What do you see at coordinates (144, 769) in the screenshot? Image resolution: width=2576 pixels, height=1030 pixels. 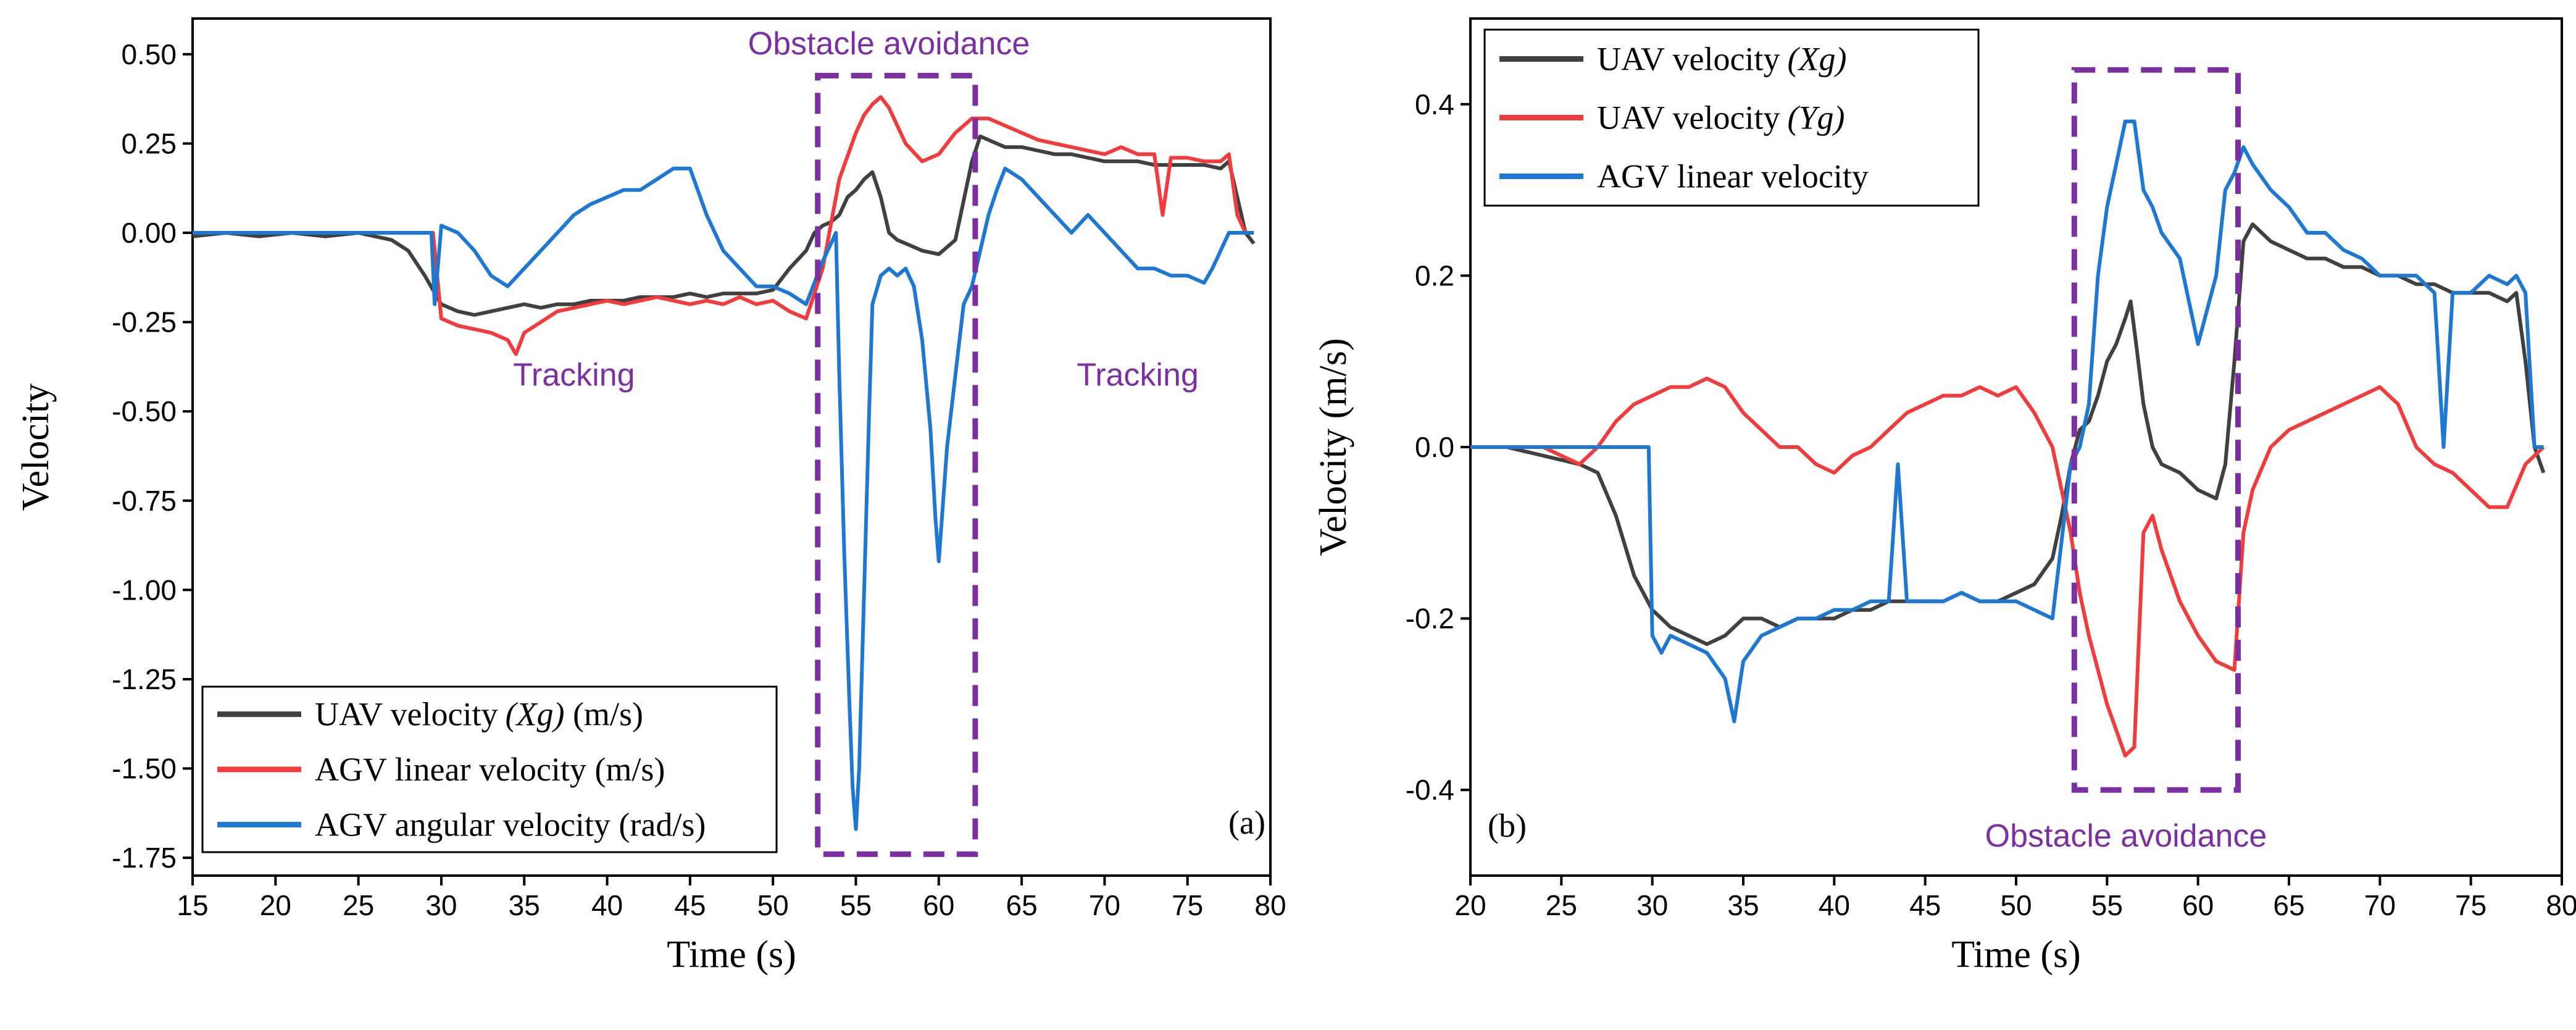 I see `panel-a-y-tick-label: -1.50` at bounding box center [144, 769].